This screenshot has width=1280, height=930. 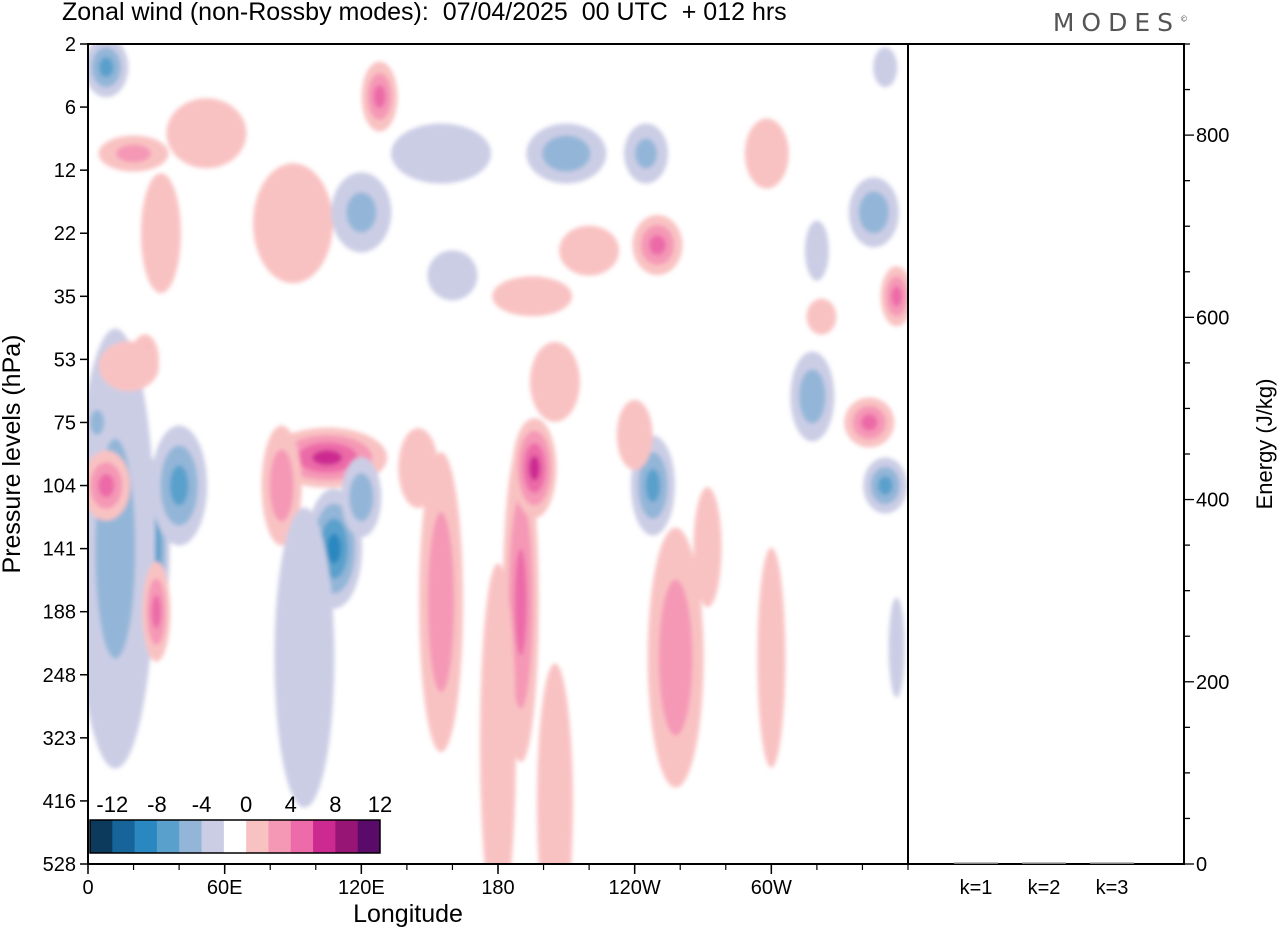 What do you see at coordinates (65, 360) in the screenshot?
I see `y-tick-label: 53` at bounding box center [65, 360].